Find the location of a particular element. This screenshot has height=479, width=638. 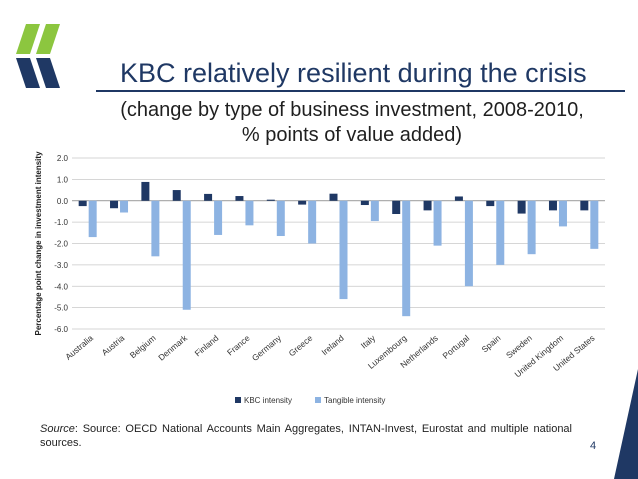

page-number: 4 is located at coordinates (593, 446).